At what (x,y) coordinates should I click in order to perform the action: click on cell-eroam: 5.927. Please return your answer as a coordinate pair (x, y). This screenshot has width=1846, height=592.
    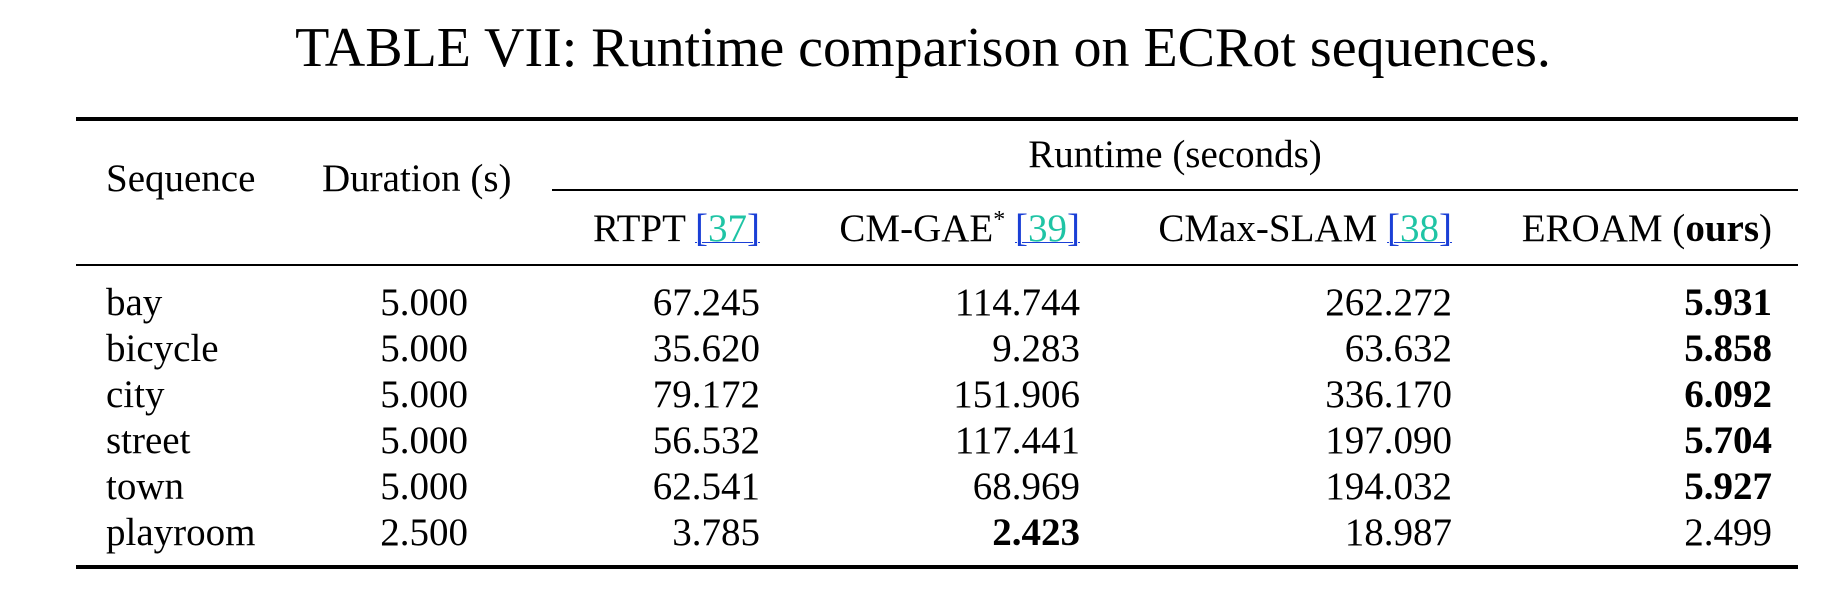
    Looking at the image, I should click on (1728, 486).